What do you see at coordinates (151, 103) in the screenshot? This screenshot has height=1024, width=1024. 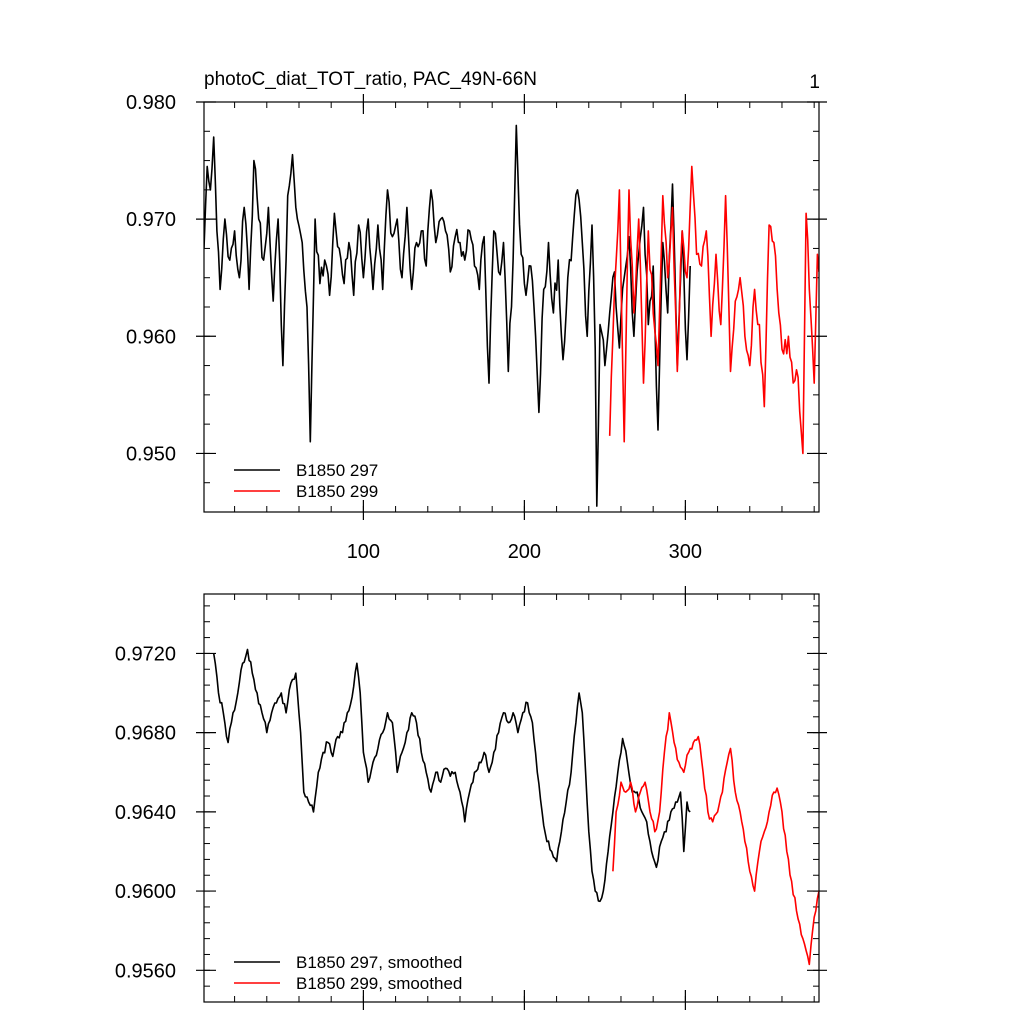 I see `y-tick-label: 0.980` at bounding box center [151, 103].